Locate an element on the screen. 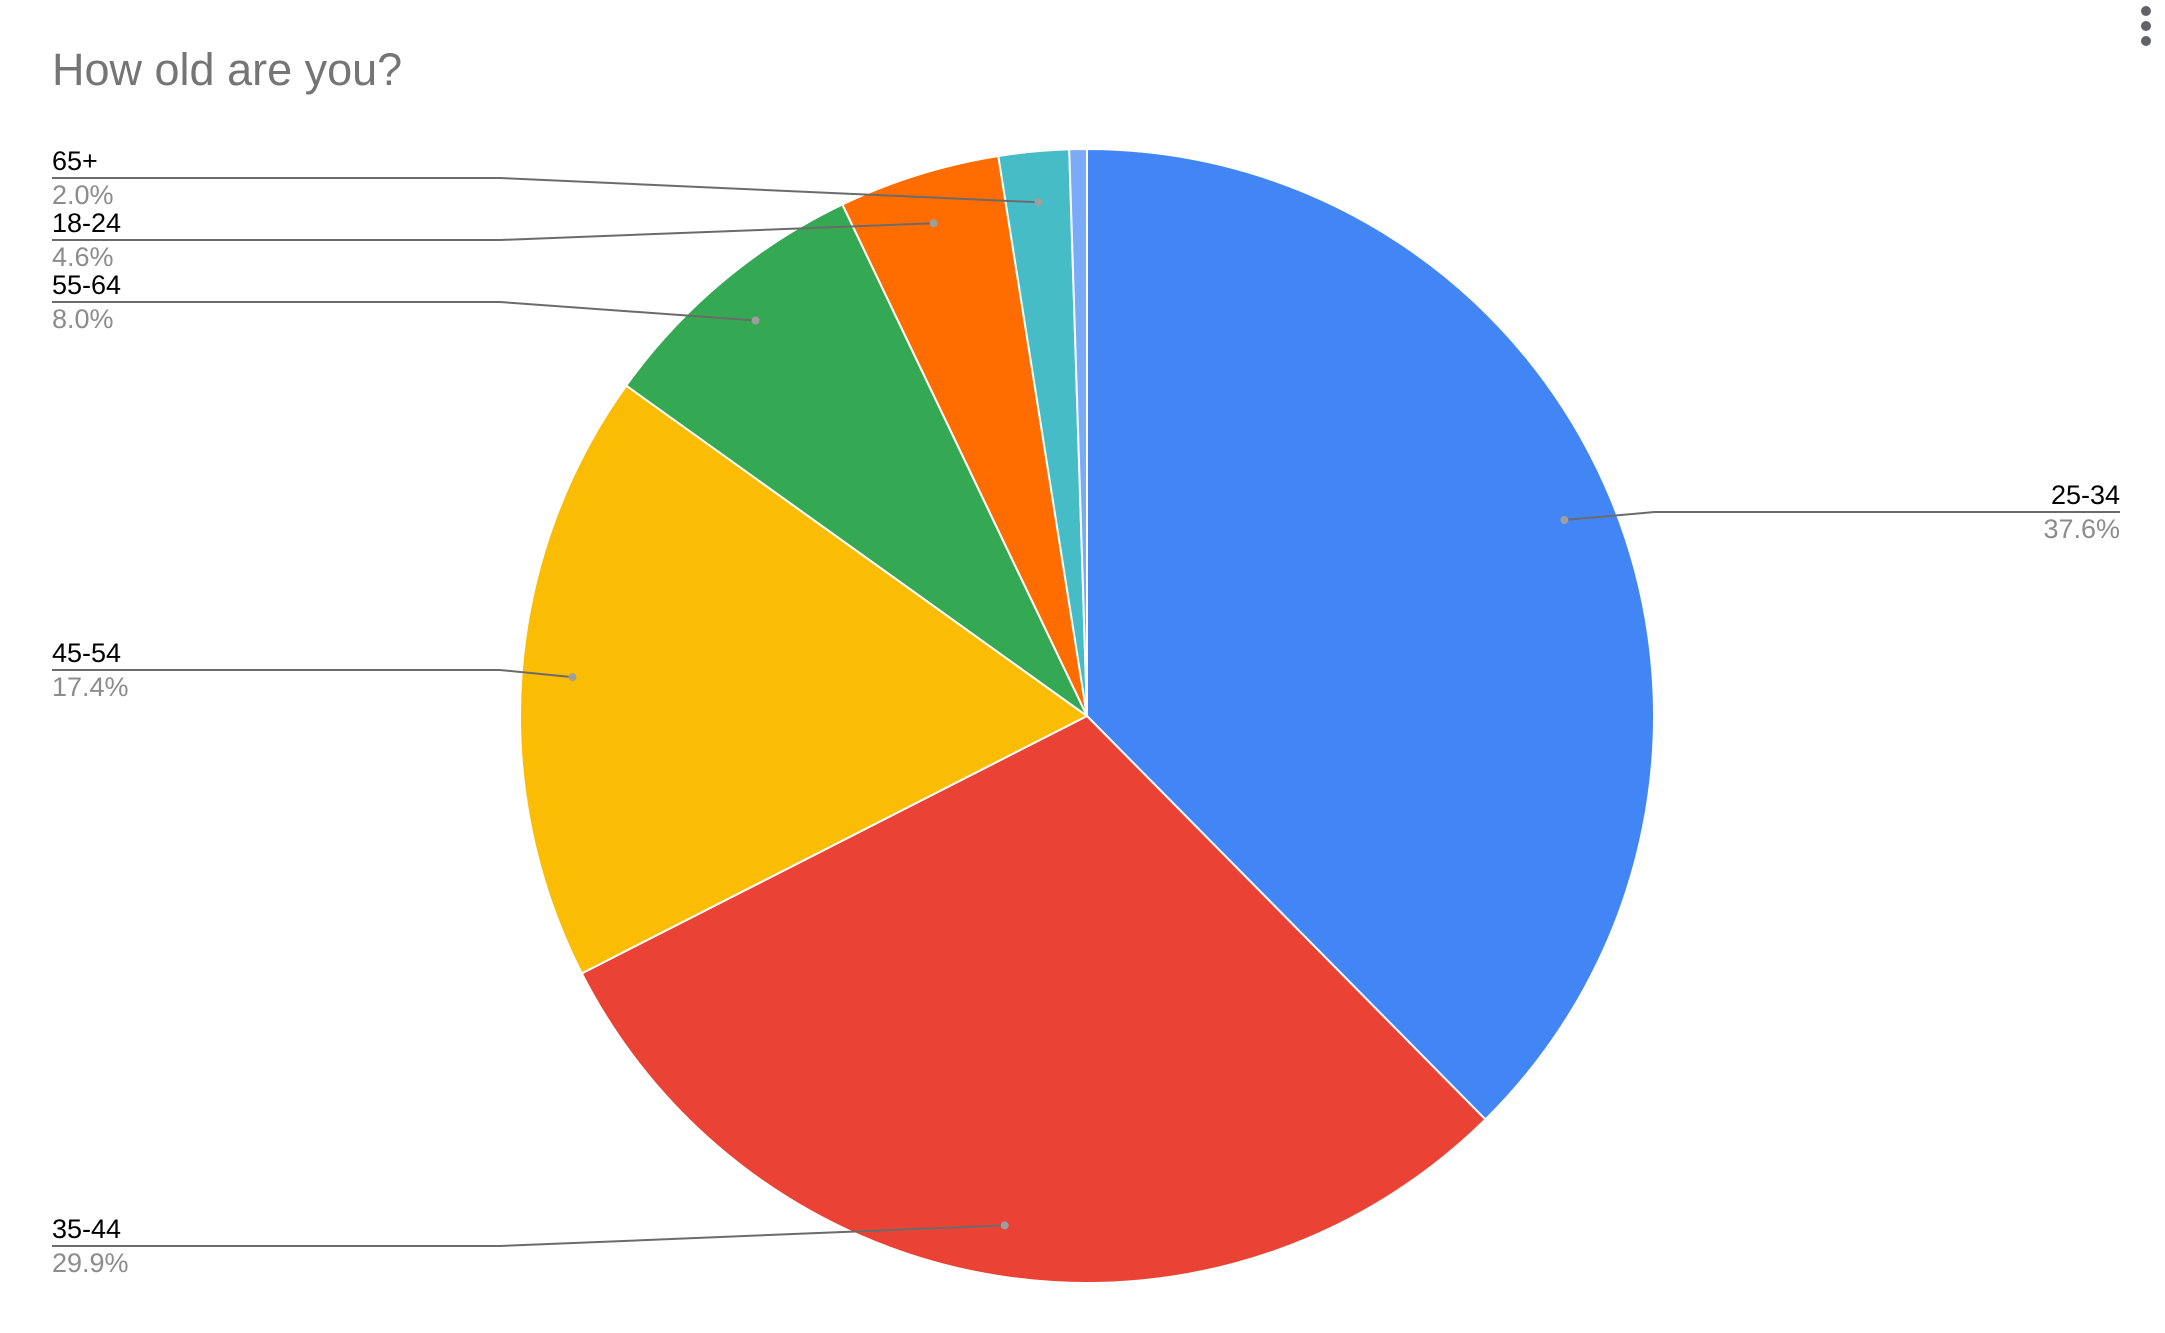 This screenshot has height=1333, width=2165. pie-slice-other is located at coordinates (1078, 432).